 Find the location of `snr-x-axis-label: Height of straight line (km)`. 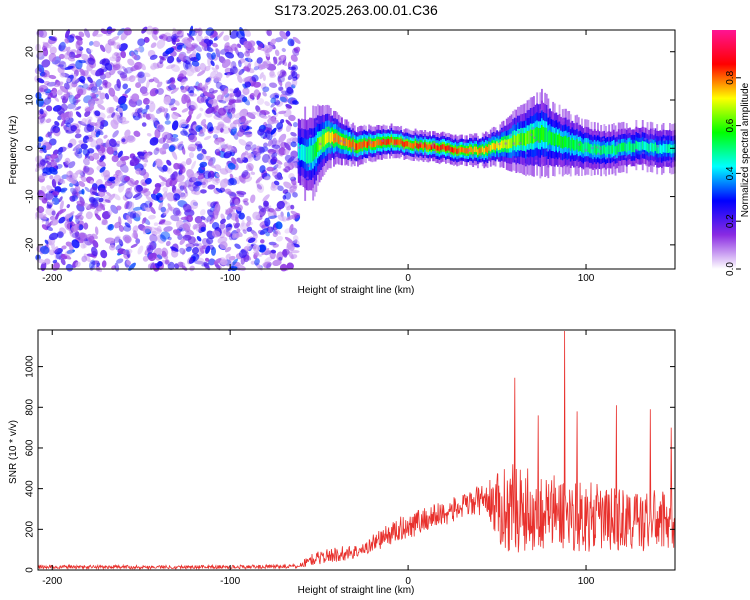

snr-x-axis-label: Height of straight line (km) is located at coordinates (356, 590).